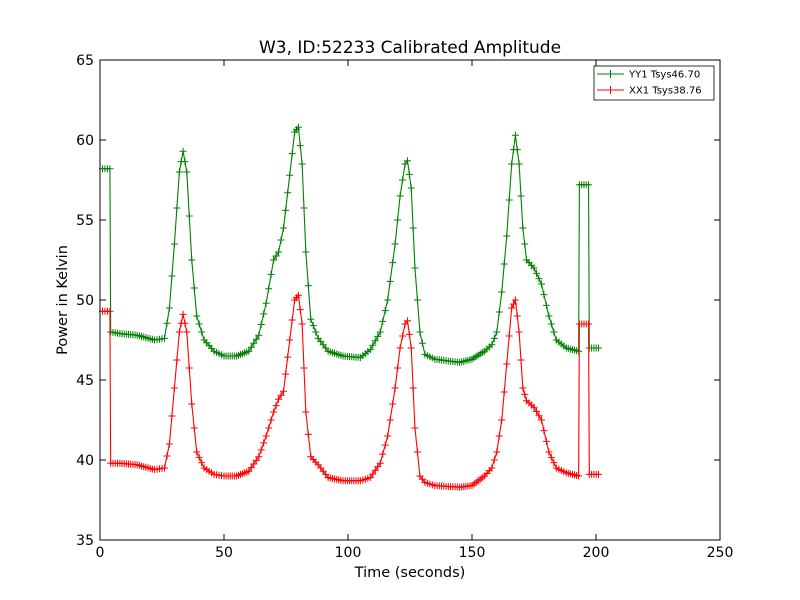 This screenshot has height=600, width=800. I want to click on y-tick-label: 55, so click(85, 221).